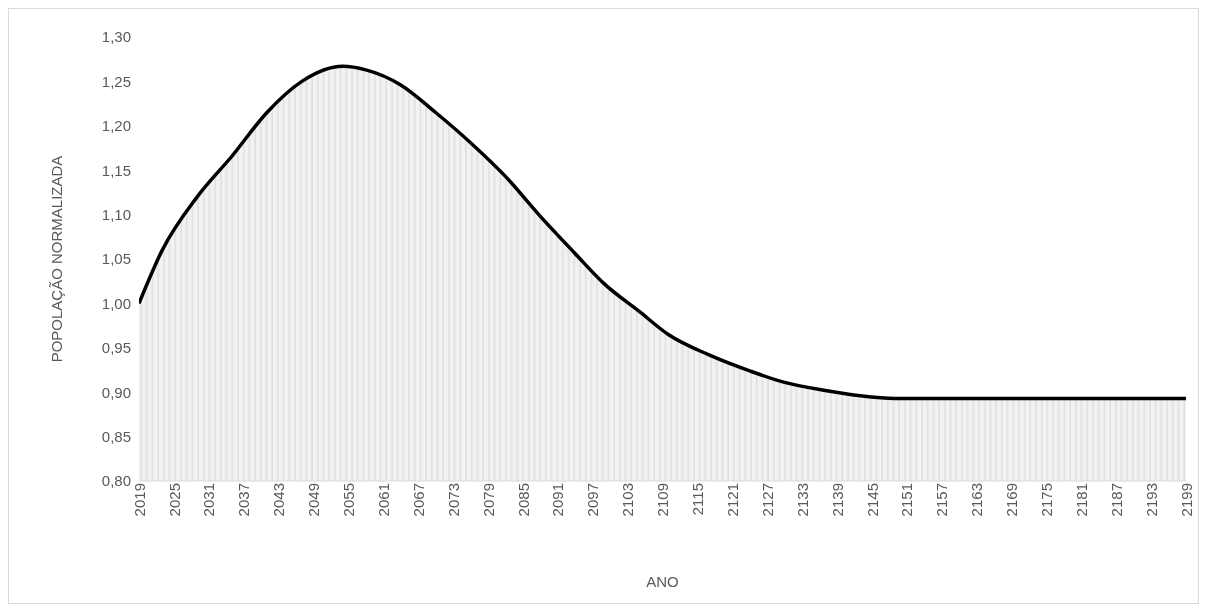 The height and width of the screenshot is (610, 1205). I want to click on x-tick-label: 2109, so click(663, 500).